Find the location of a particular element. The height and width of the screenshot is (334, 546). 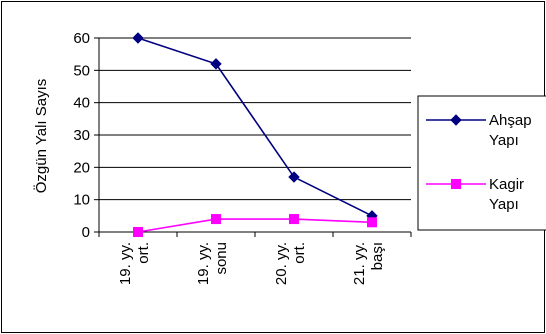

x-tick-label-line: başı is located at coordinates (377, 256).